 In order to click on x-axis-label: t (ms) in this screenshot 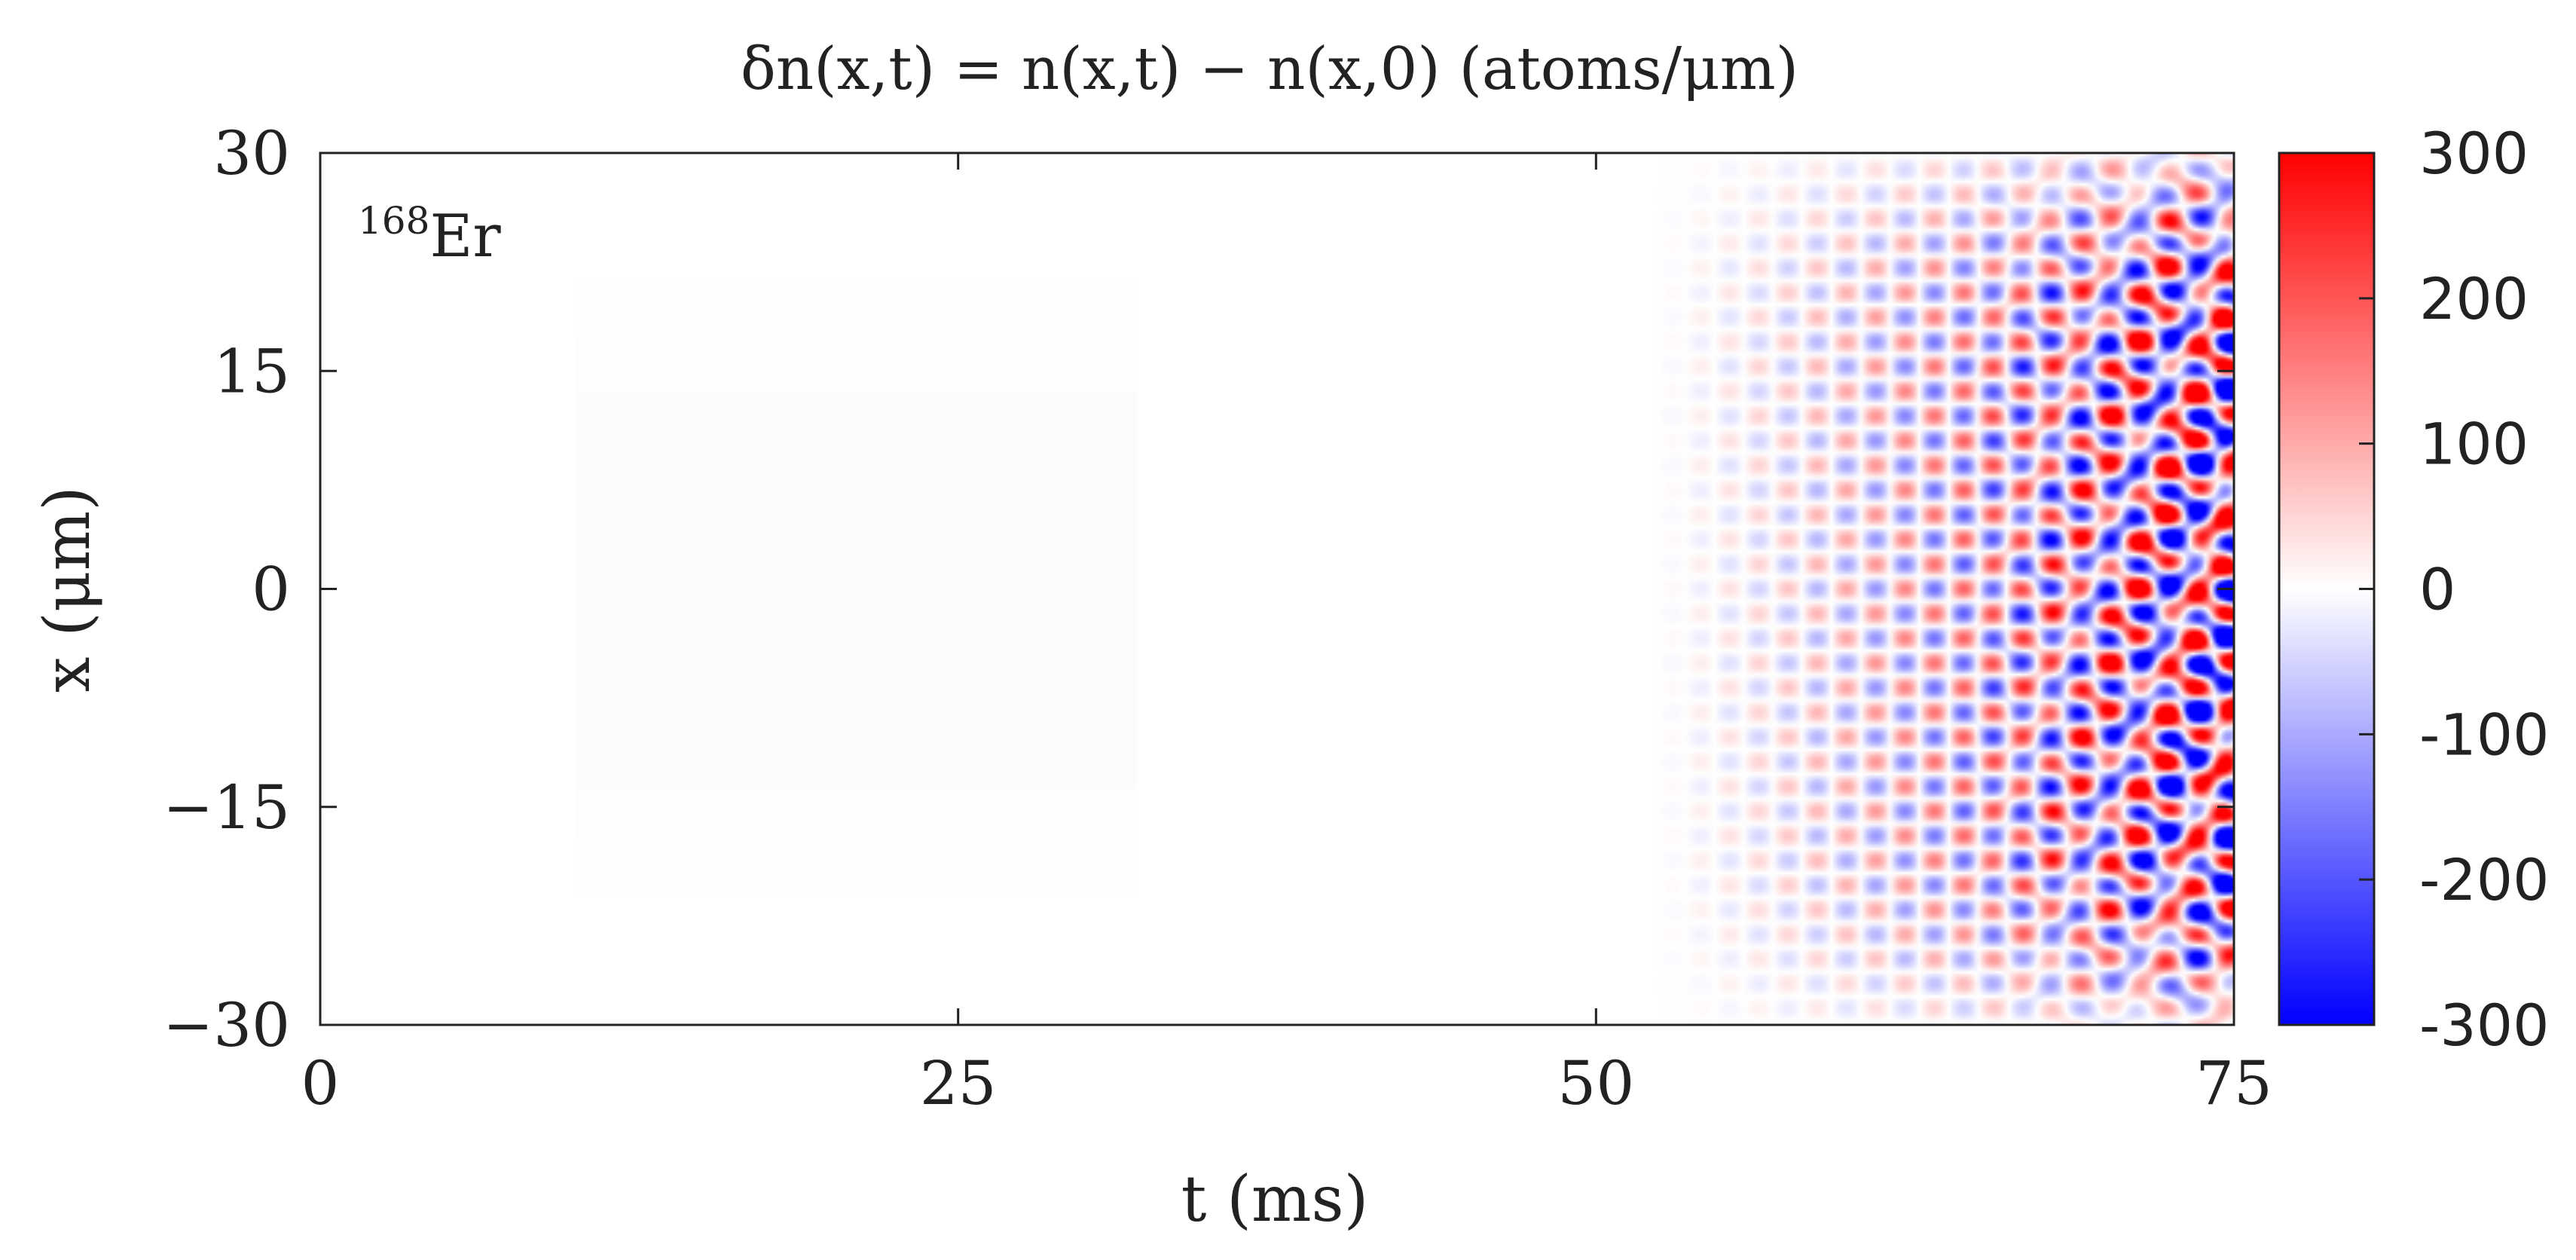, I will do `click(1275, 1199)`.